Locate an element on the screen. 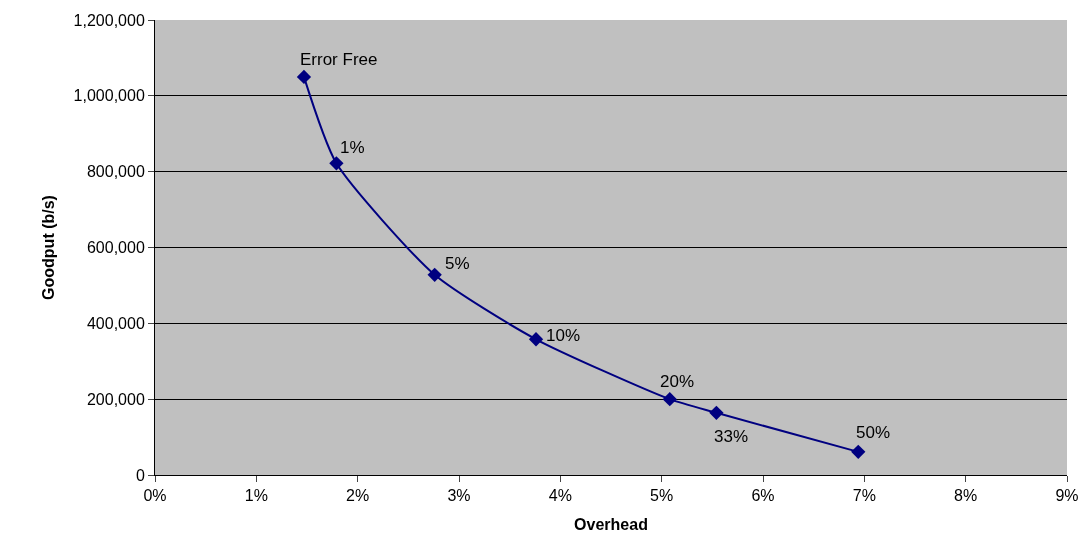 The width and height of the screenshot is (1091, 554). annotation: 10% is located at coordinates (563, 335).